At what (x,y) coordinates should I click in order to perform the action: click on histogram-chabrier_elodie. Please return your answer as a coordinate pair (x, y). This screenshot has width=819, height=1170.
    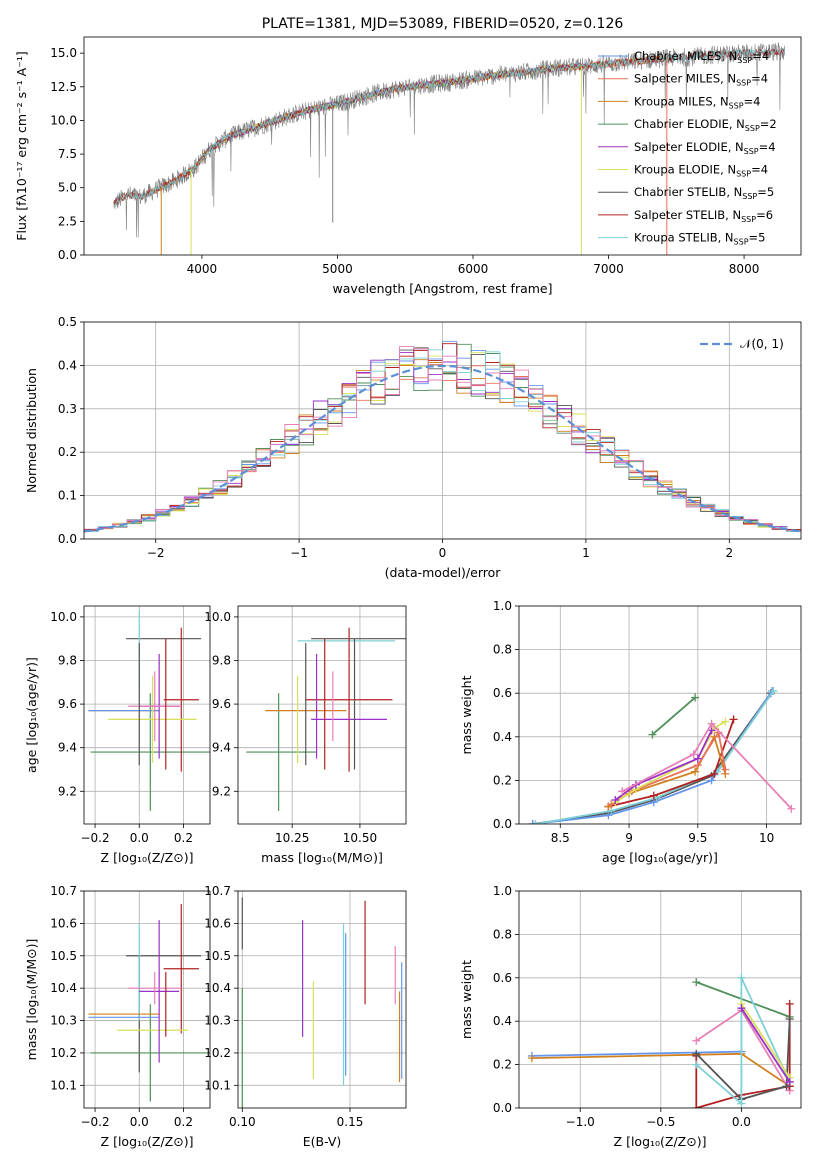
    Looking at the image, I should click on (442, 437).